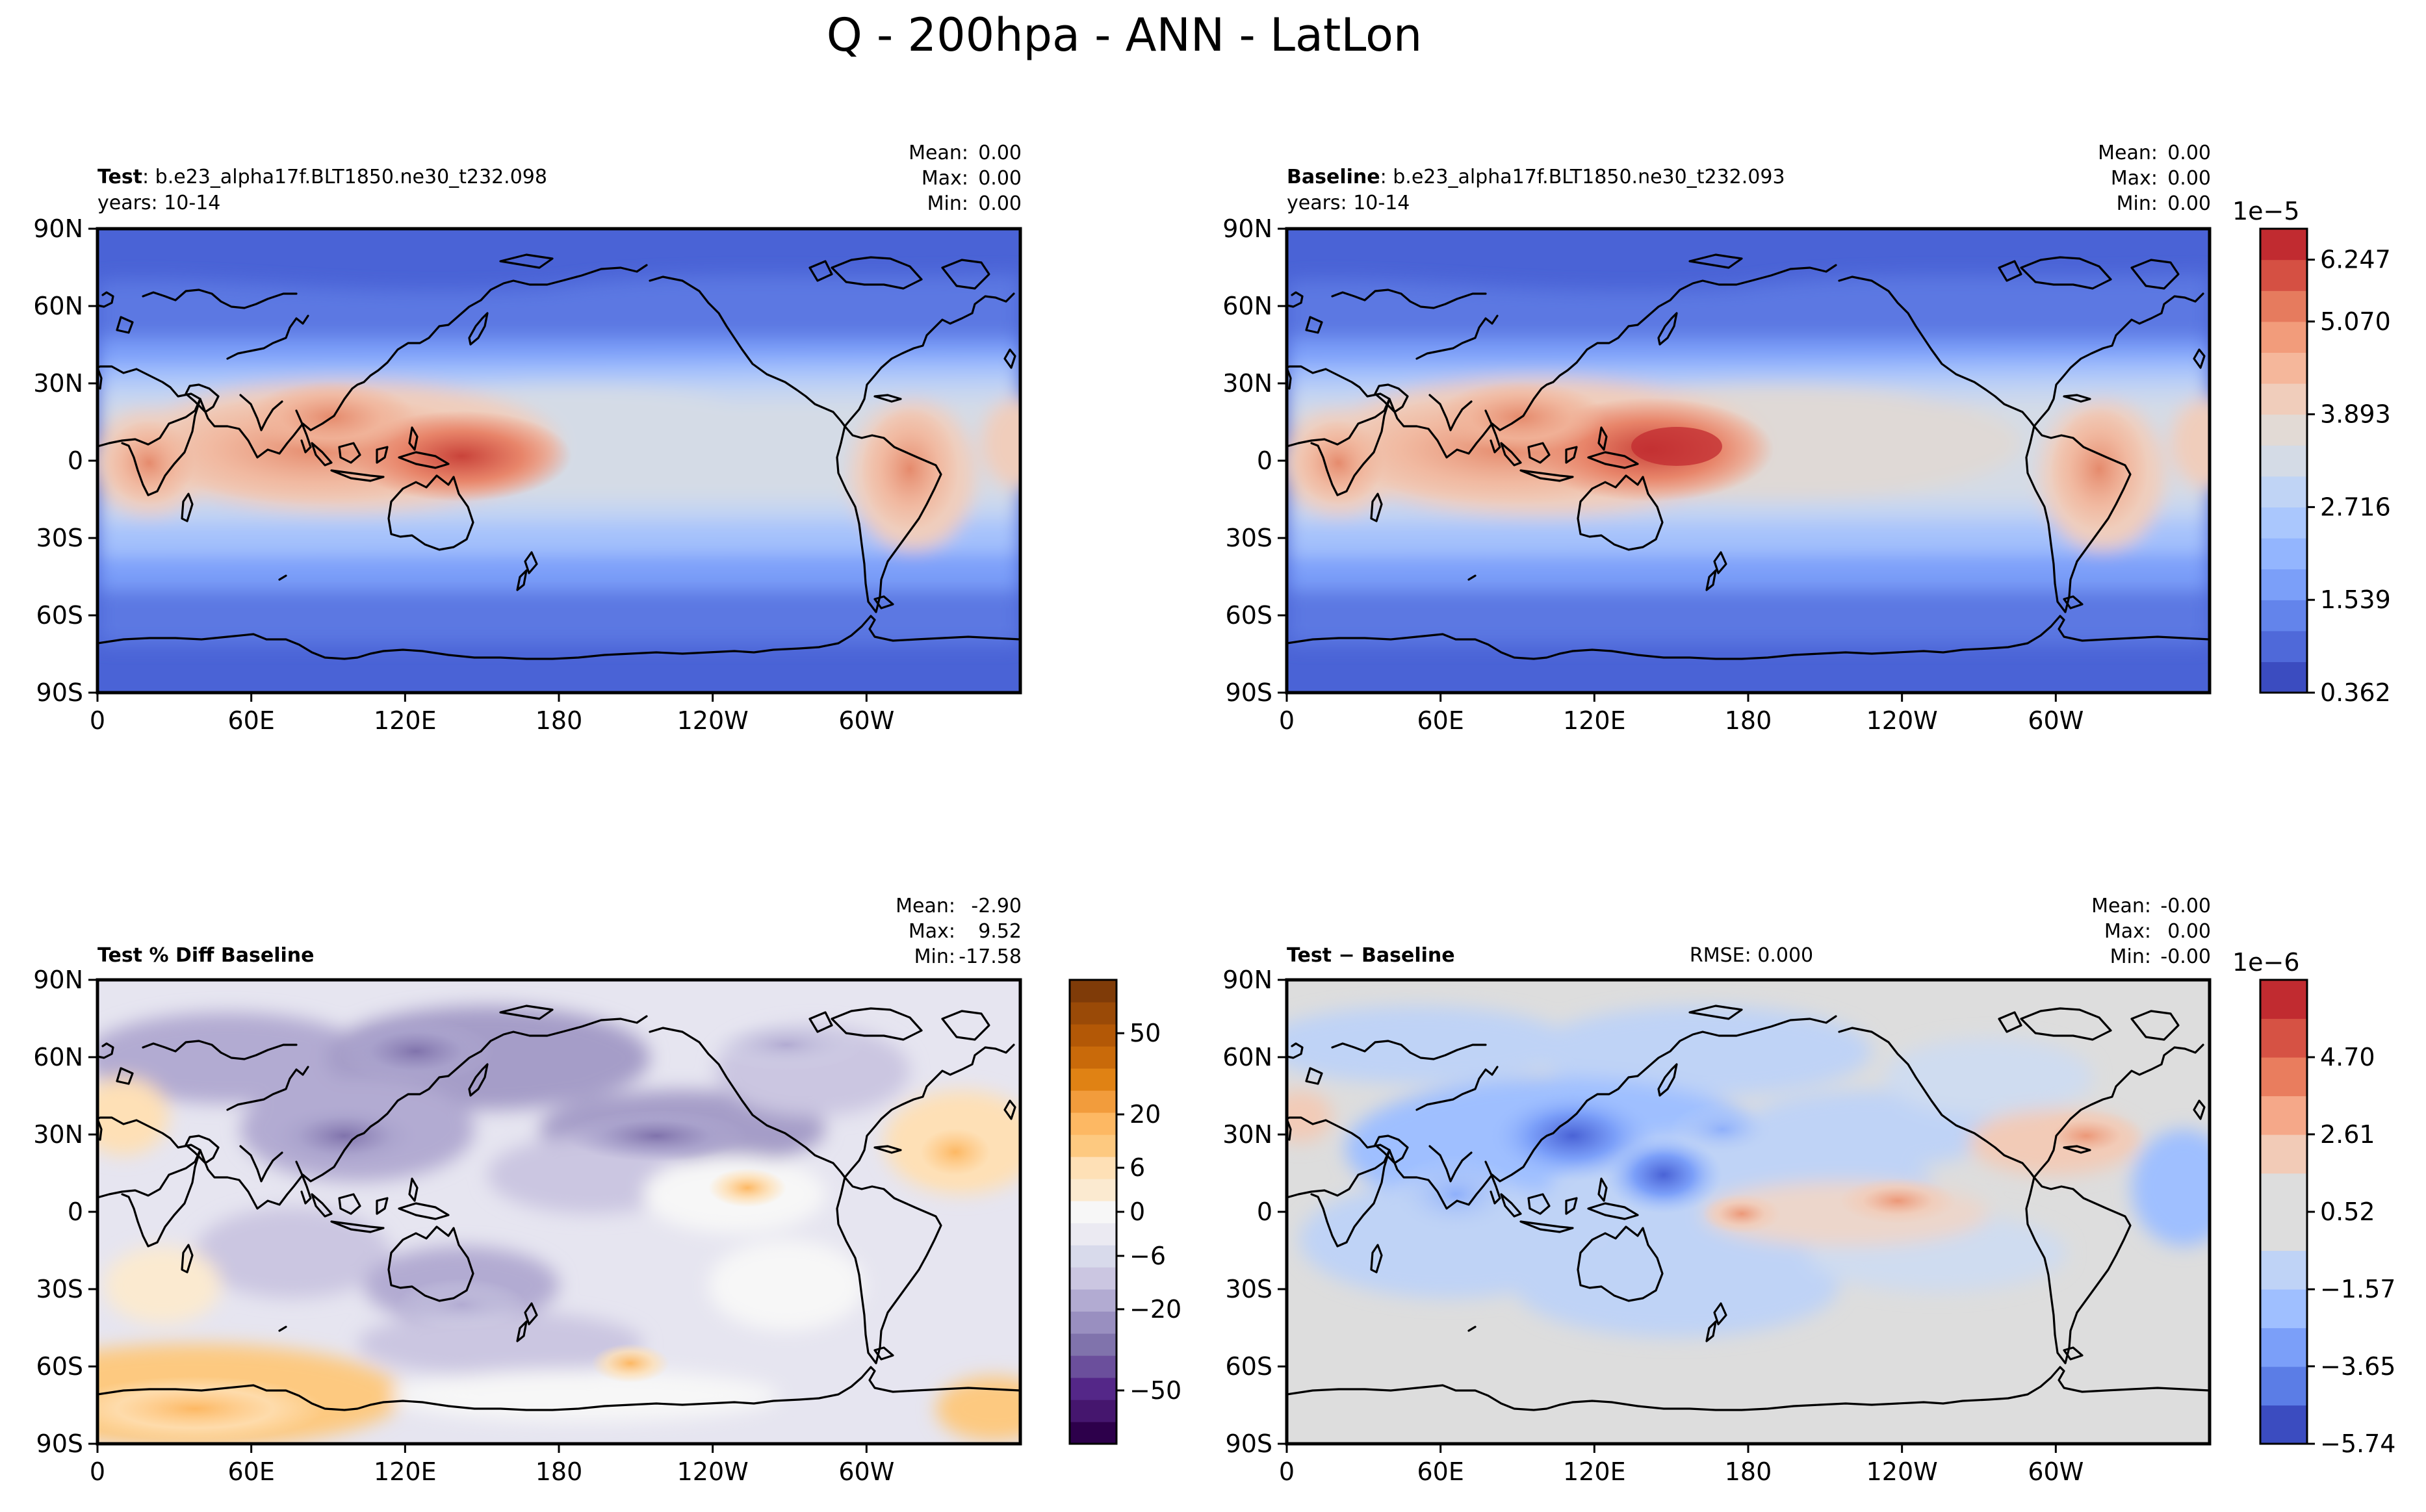 This screenshot has height=1512, width=2426. I want to click on panel-diff-mean-value: -0.00, so click(2185, 906).